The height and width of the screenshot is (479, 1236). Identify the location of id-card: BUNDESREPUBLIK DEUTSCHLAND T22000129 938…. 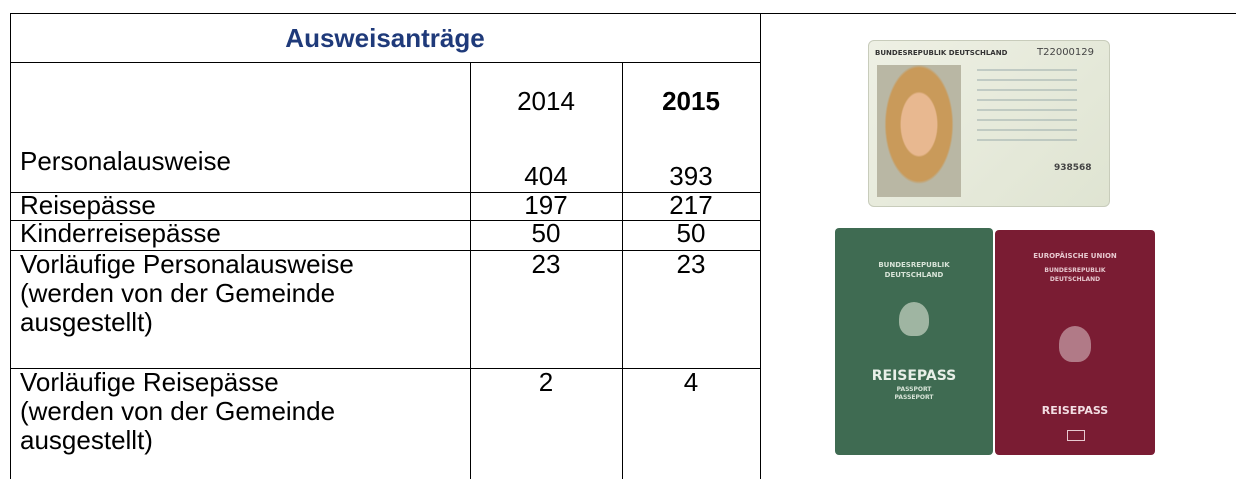
(989, 123).